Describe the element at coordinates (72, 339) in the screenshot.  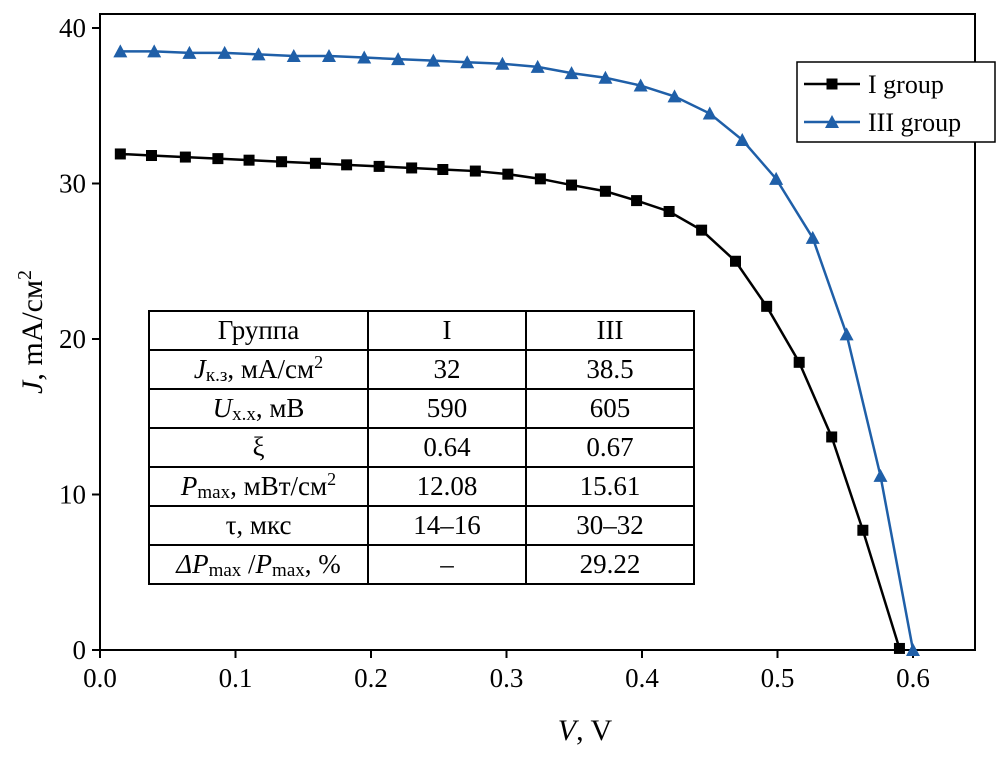
I see `y-tick-label: 20` at that location.